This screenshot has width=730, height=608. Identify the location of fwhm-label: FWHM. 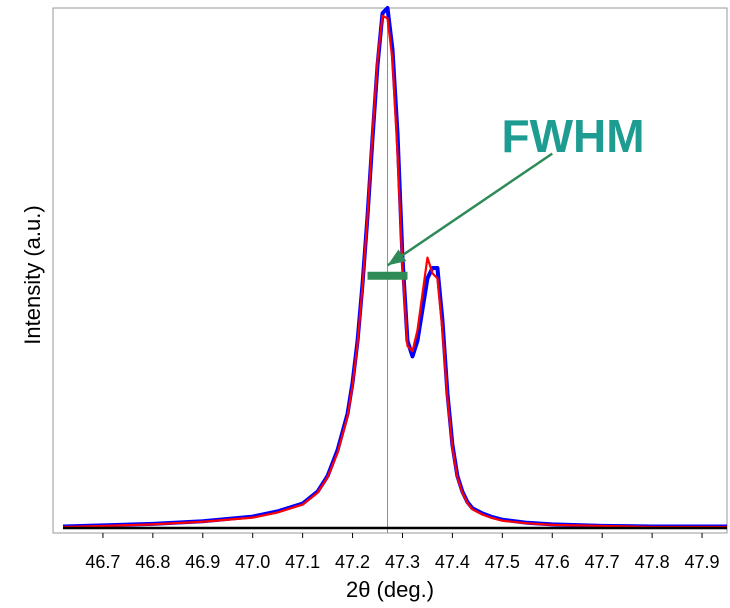
(572, 136).